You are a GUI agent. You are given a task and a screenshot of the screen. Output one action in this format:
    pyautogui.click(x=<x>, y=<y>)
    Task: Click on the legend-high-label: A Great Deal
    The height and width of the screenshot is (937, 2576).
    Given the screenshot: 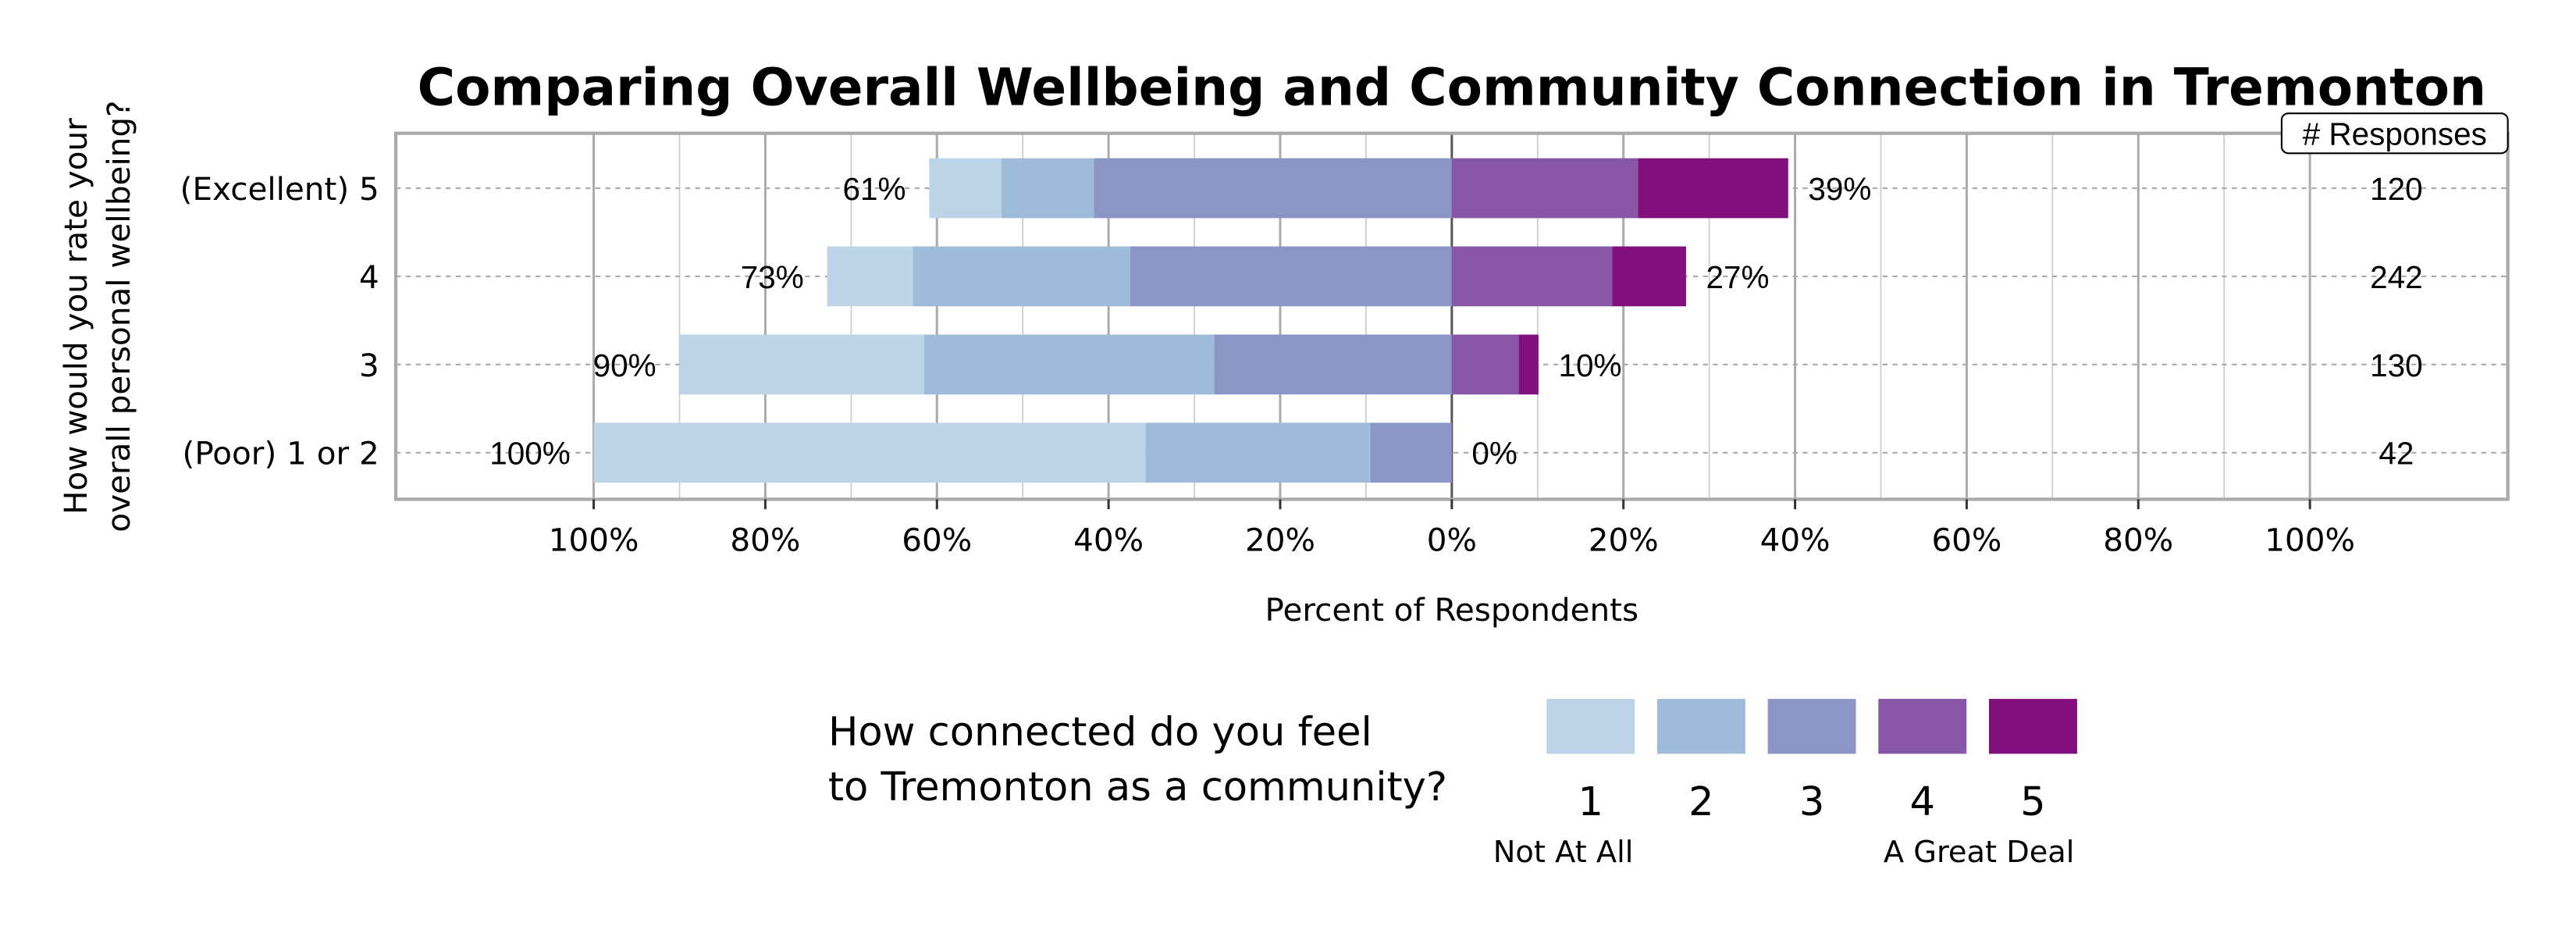 What is the action you would take?
    pyautogui.click(x=1979, y=852)
    